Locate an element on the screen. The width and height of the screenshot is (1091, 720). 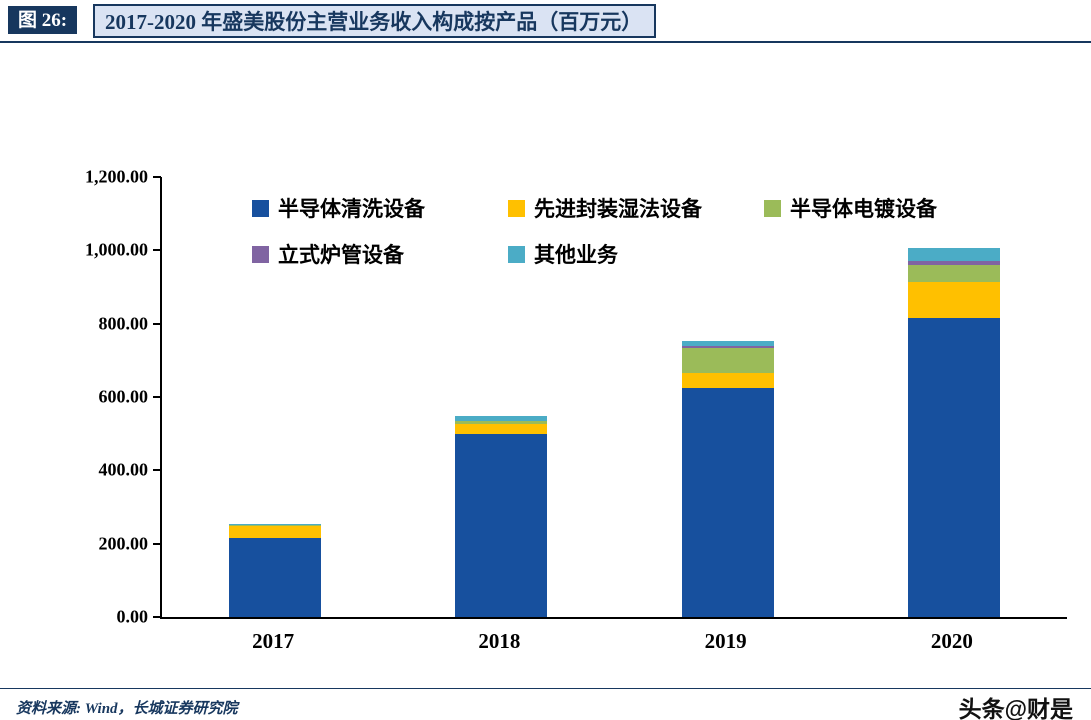
figure-title: 2017-2020 年盛美股份主营业务收入构成按产品（百万元） is located at coordinates (375, 21).